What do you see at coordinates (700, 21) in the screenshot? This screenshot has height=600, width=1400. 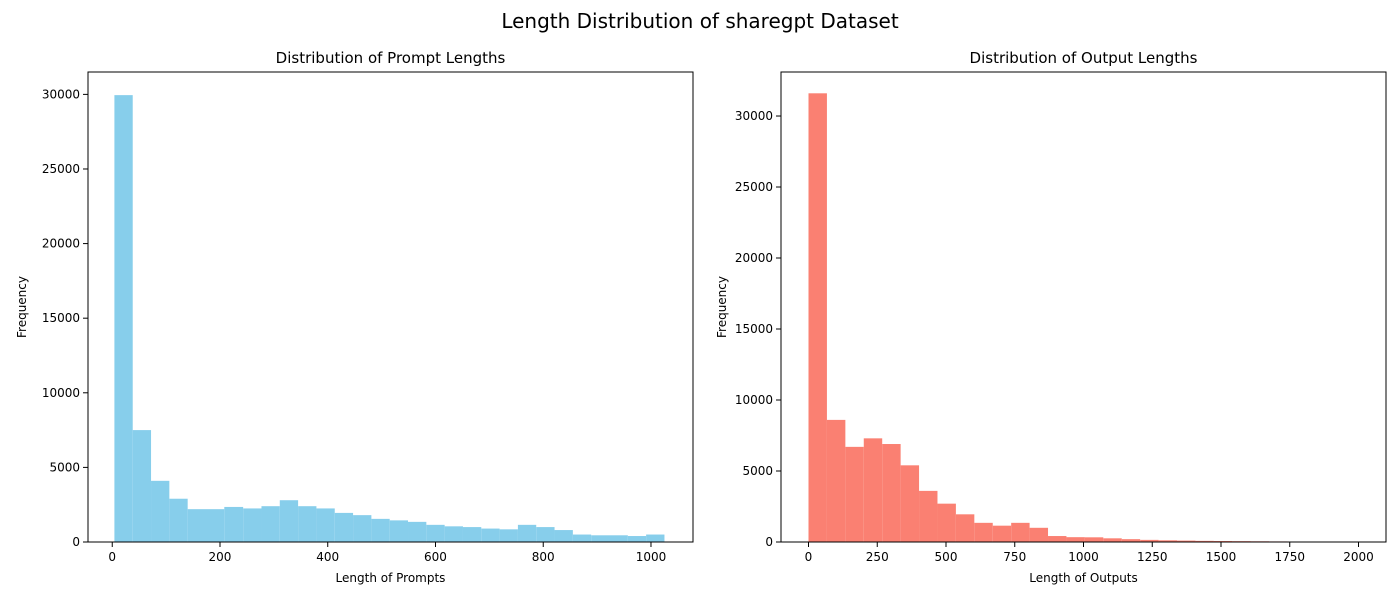 I see `figure-title: Length Distribution of sharegpt Dataset` at bounding box center [700, 21].